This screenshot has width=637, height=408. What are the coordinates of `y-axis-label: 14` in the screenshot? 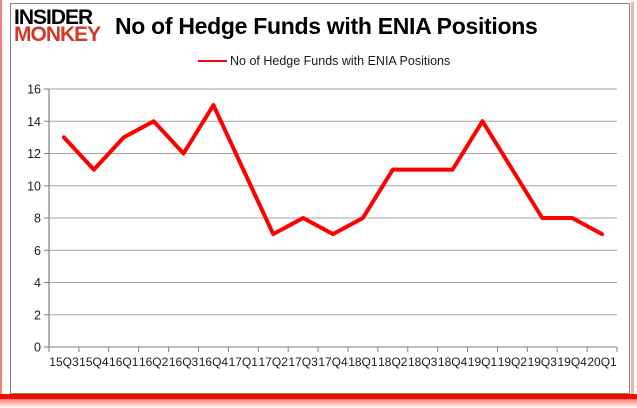 It's located at (34, 122).